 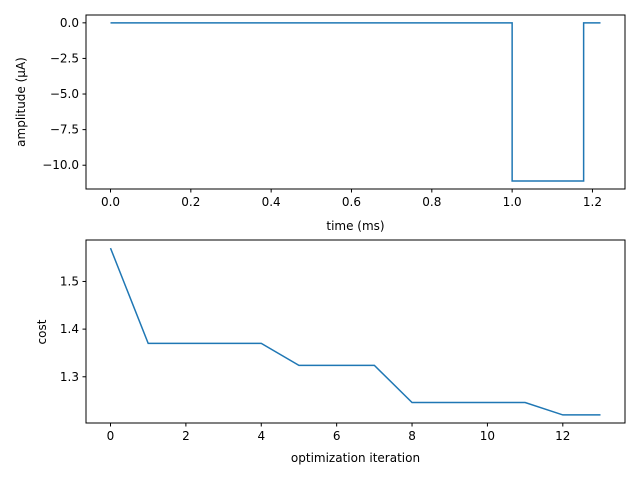 I want to click on amplitude-x-tick-label: 0.6, so click(x=351, y=202).